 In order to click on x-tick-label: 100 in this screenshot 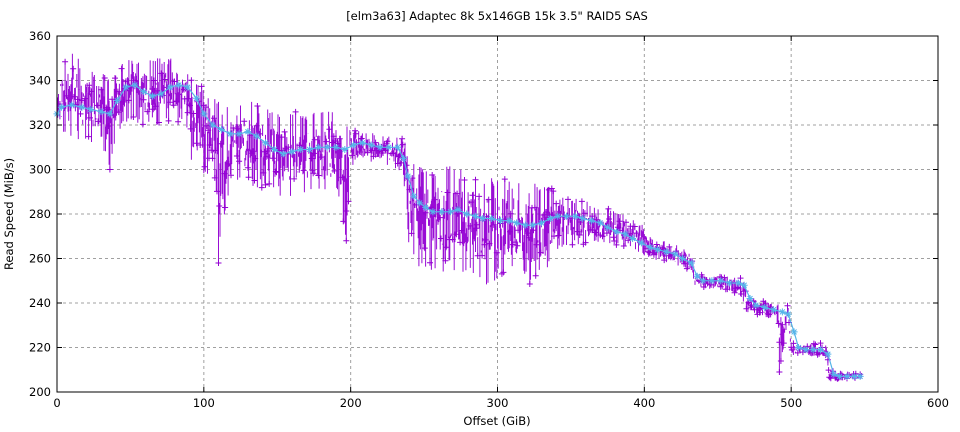, I will do `click(204, 403)`.